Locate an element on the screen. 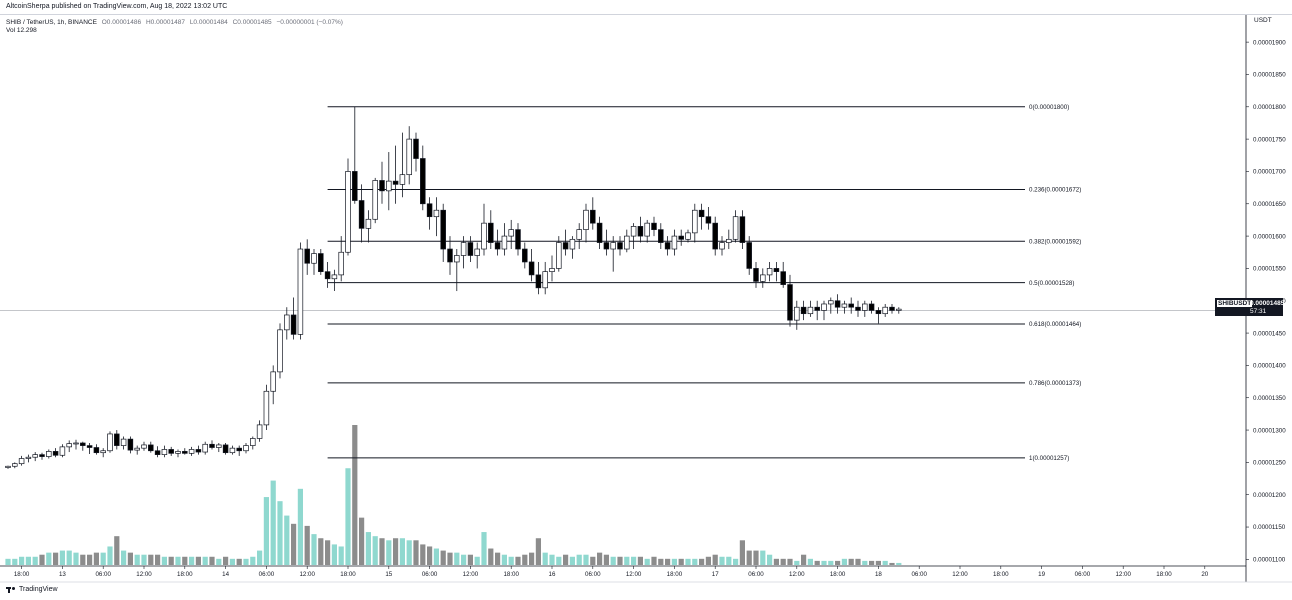  price-tick-label: 0.00001200 is located at coordinates (1269, 495).